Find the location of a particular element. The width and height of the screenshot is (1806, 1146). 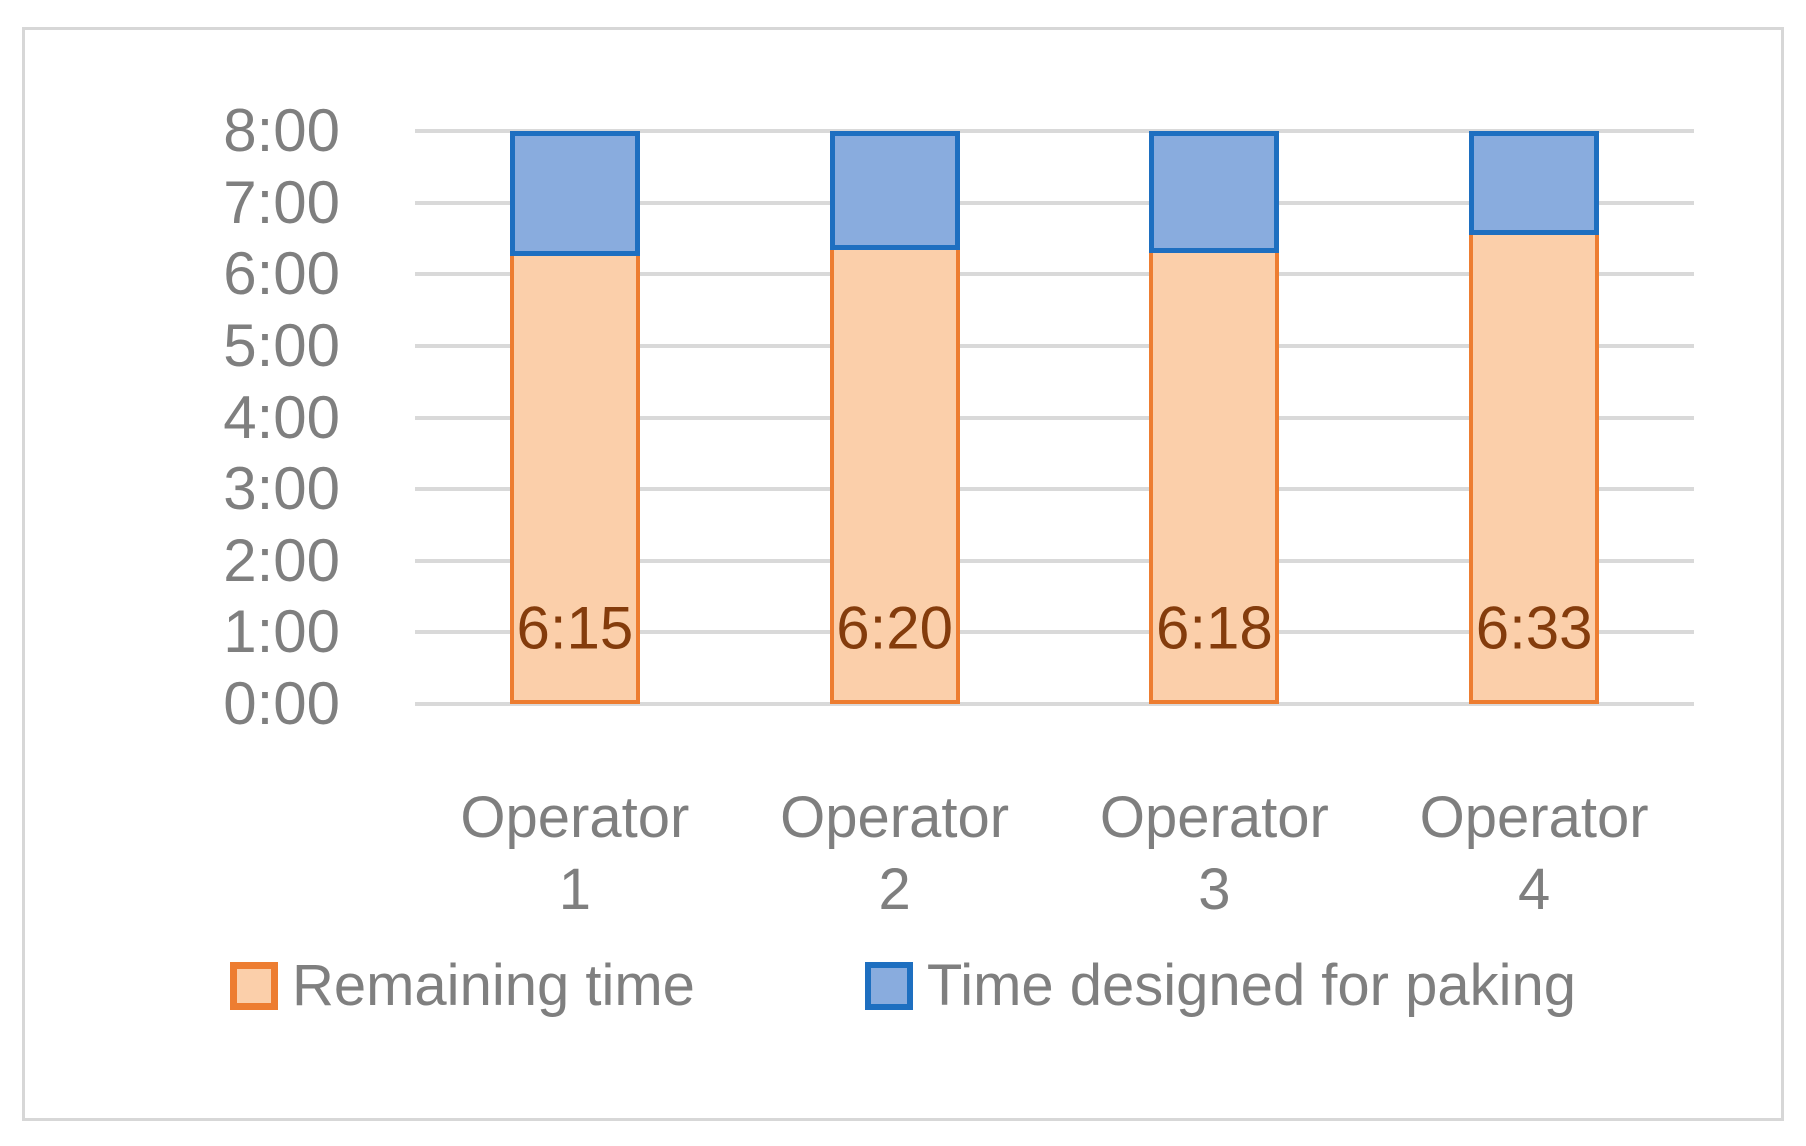

legend-label: Remaining time is located at coordinates (493, 985).